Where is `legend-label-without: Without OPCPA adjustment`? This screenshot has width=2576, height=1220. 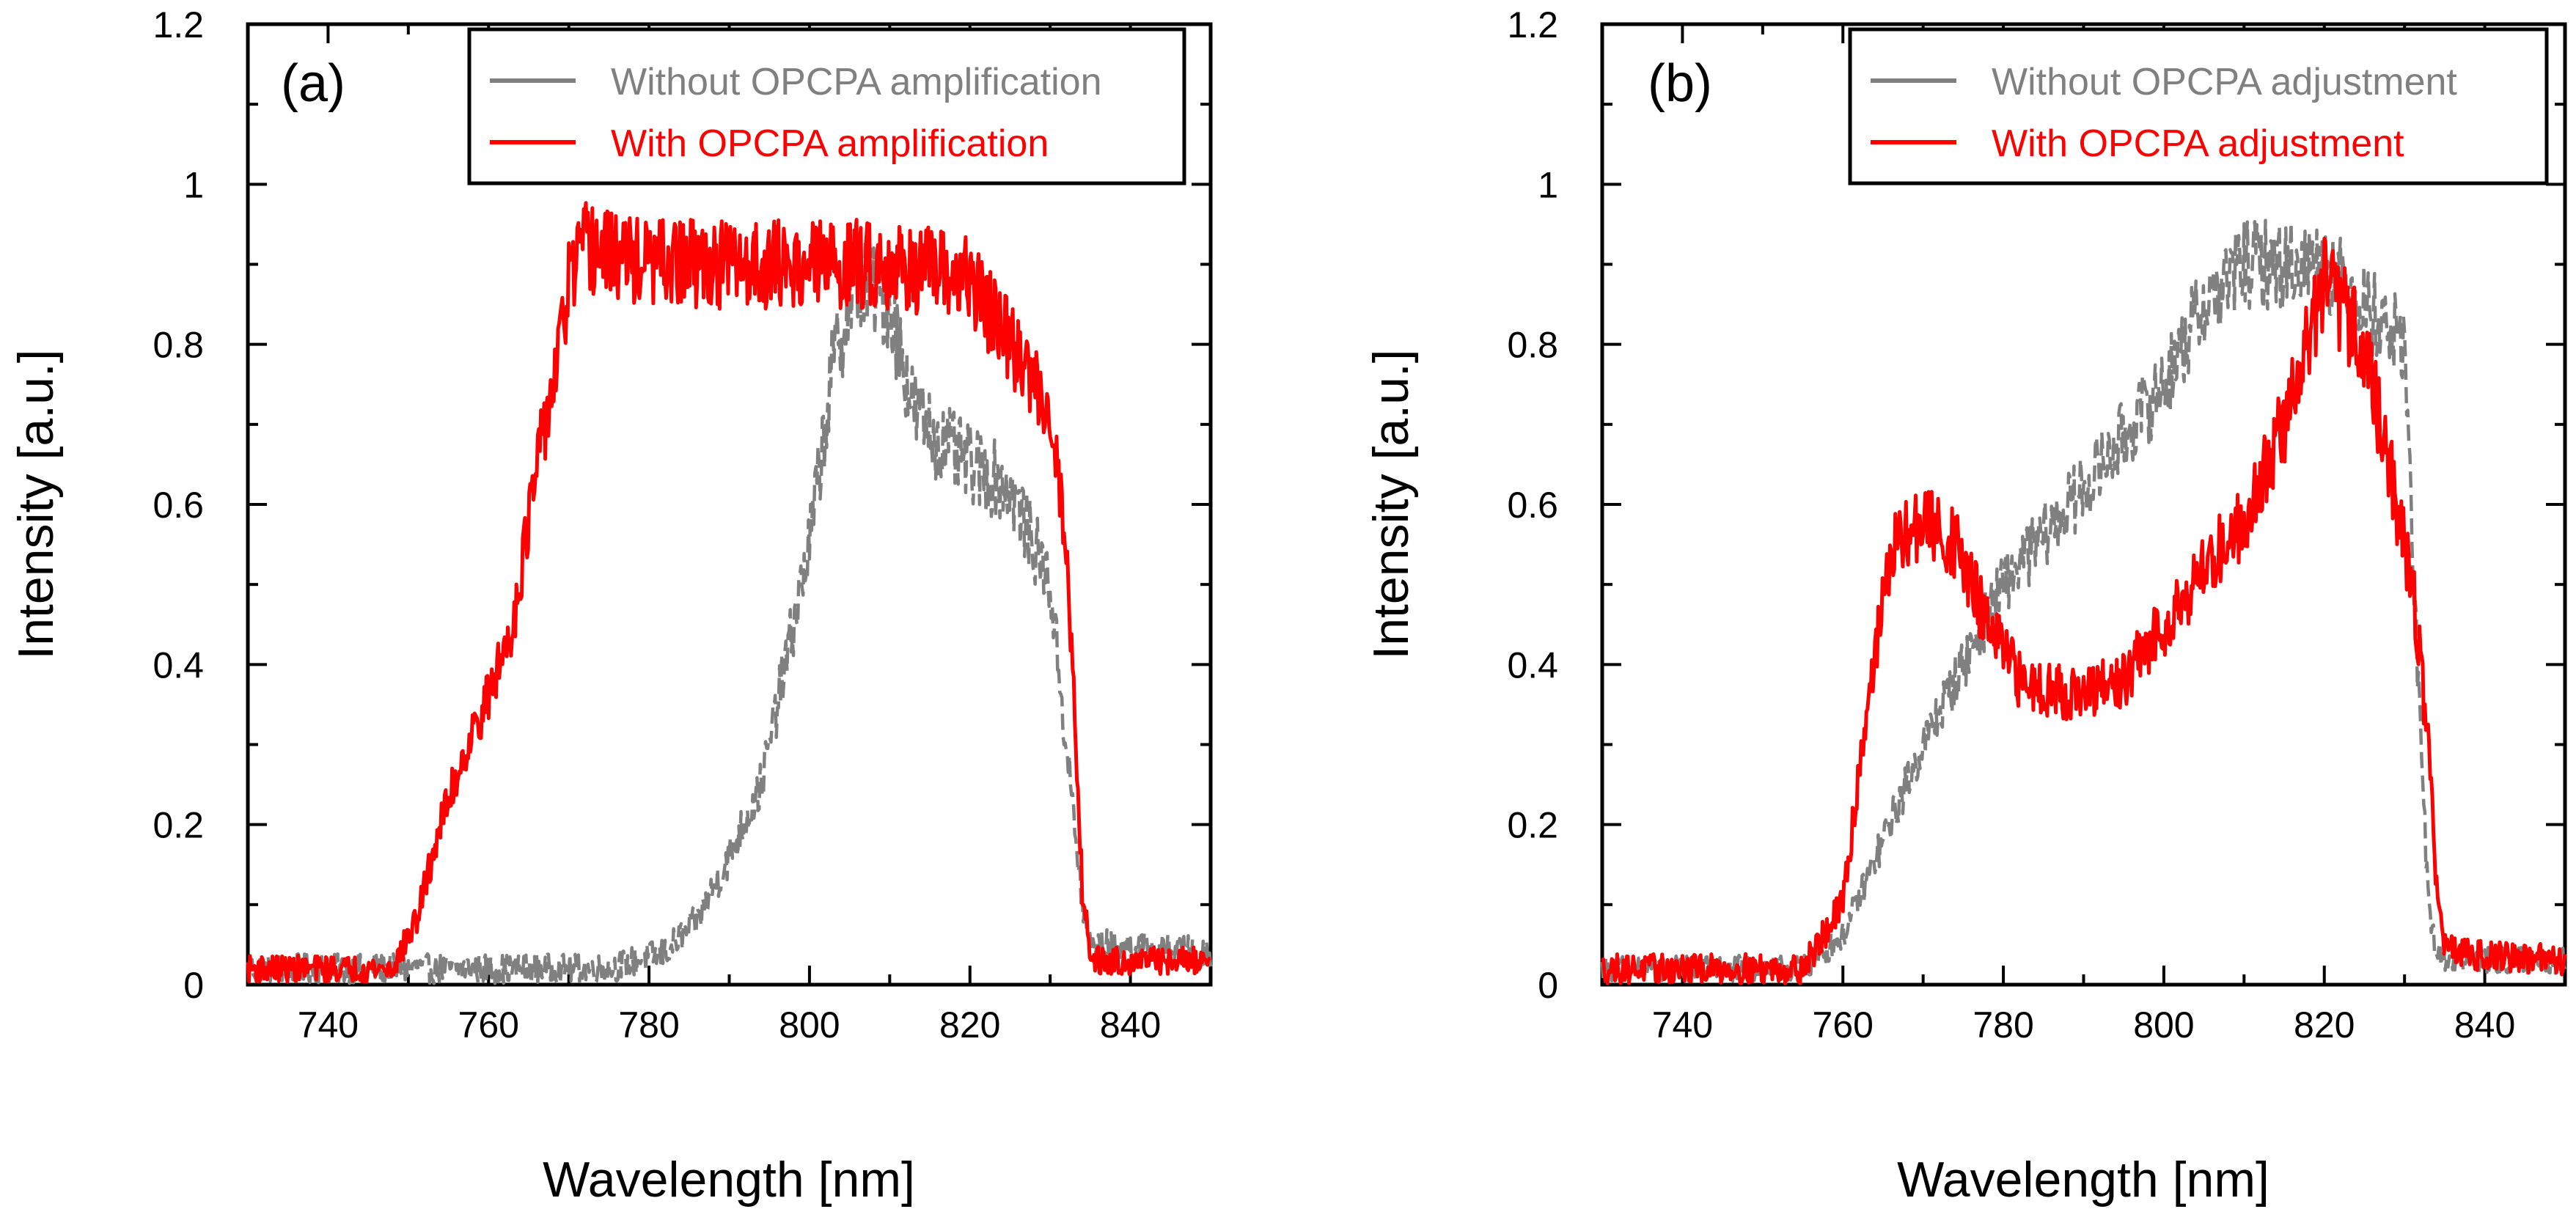
legend-label-without: Without OPCPA adjustment is located at coordinates (2224, 82).